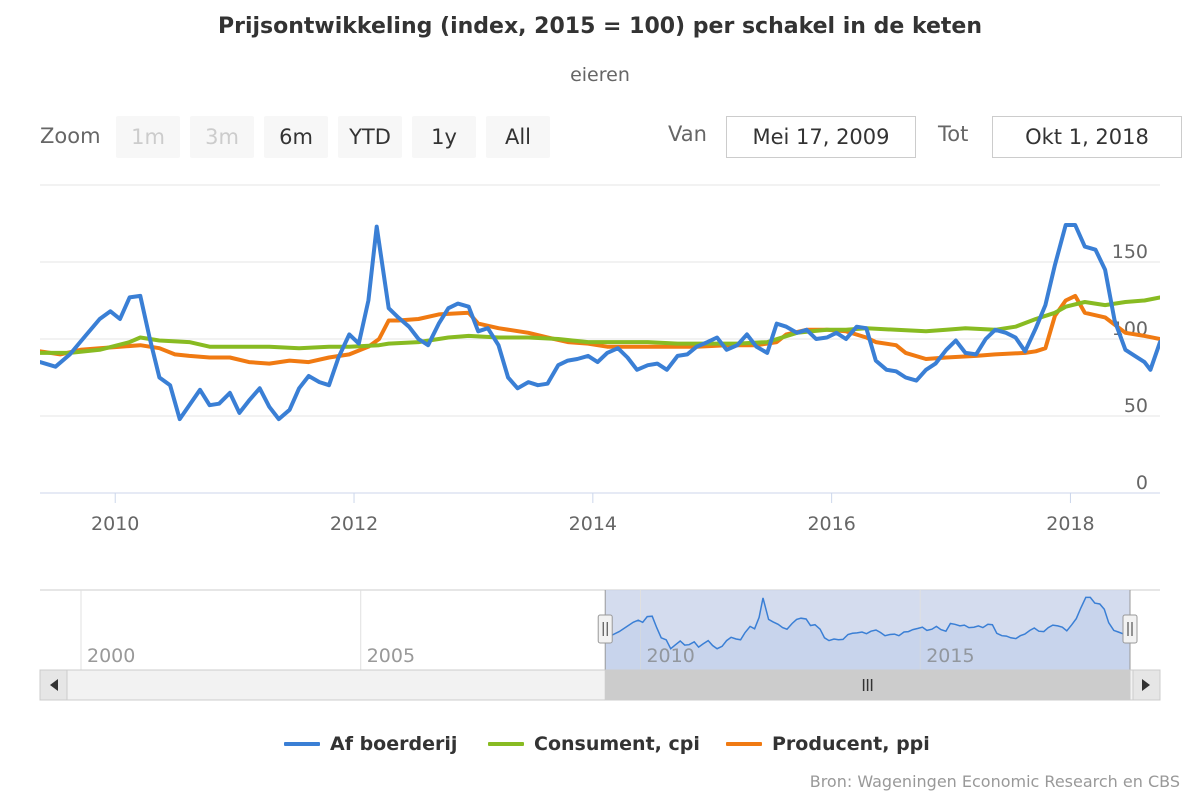  I want to click on legend-item-consument-cpi: Consument, cpi, so click(594, 744).